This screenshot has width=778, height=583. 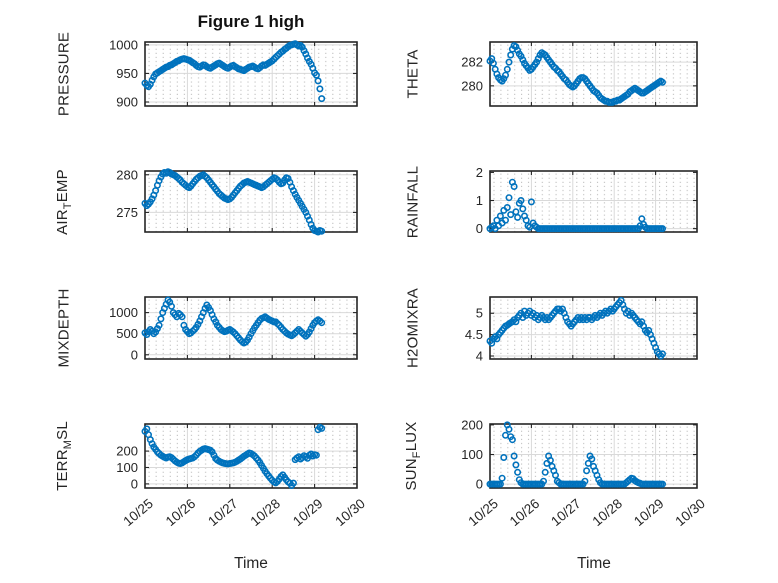 I want to click on y-axis-label-terr-msl: TERRMSL, so click(x=64, y=456).